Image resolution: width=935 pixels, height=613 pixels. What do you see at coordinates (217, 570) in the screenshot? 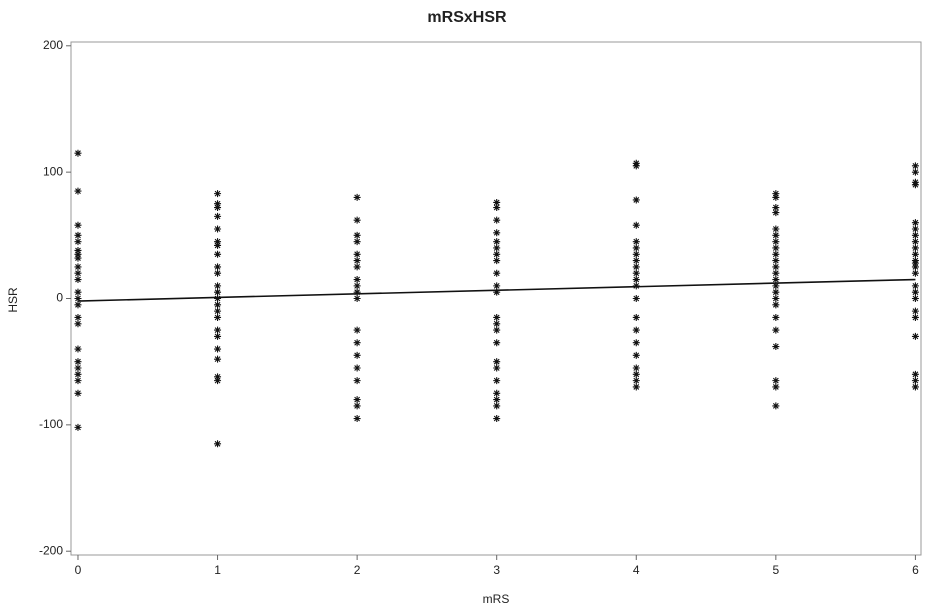
I see `x-tick-label: 1` at bounding box center [217, 570].